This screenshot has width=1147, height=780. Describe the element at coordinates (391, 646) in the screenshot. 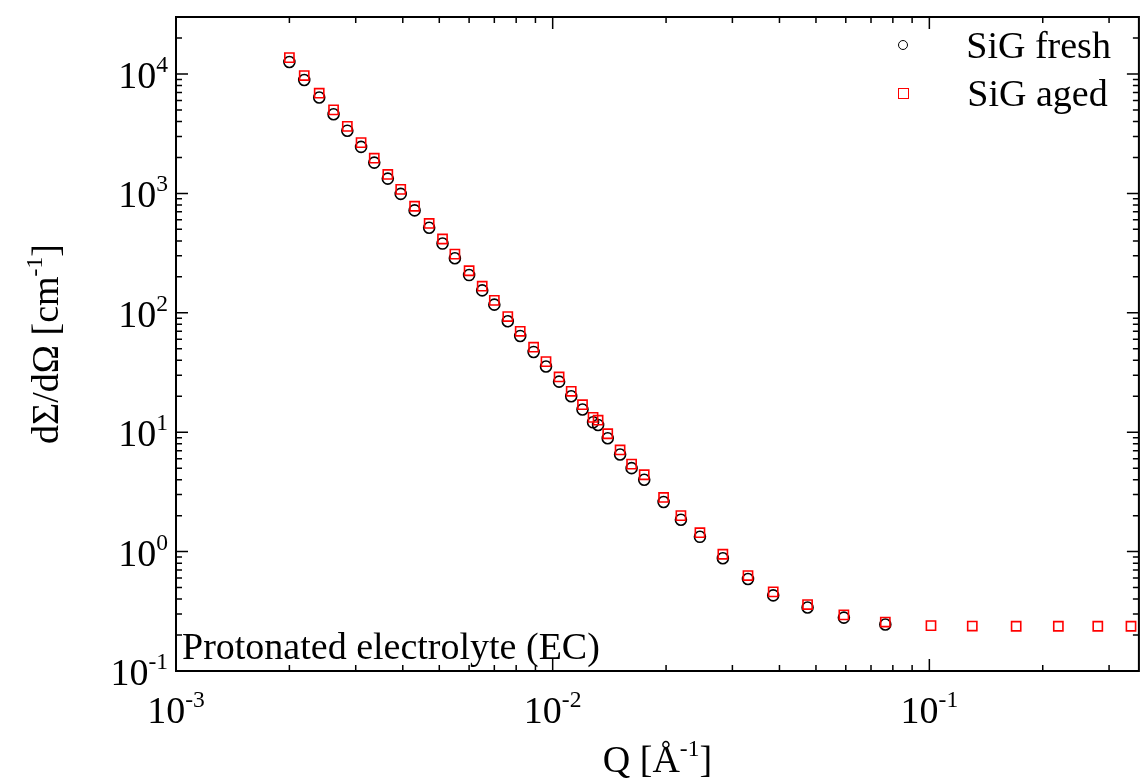

I see `annotation: Protonated electrolyte (EC)` at that location.